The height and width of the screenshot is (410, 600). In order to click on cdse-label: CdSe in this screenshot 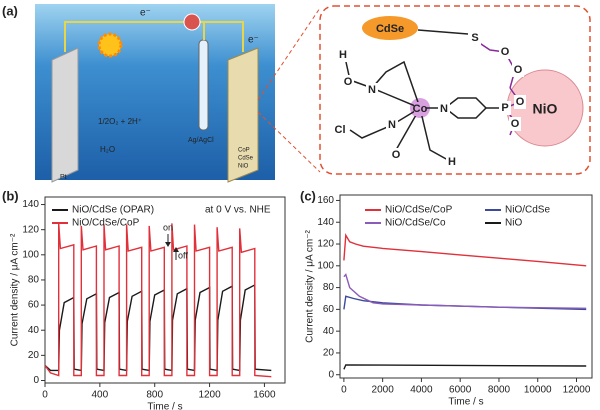, I will do `click(390, 29)`.